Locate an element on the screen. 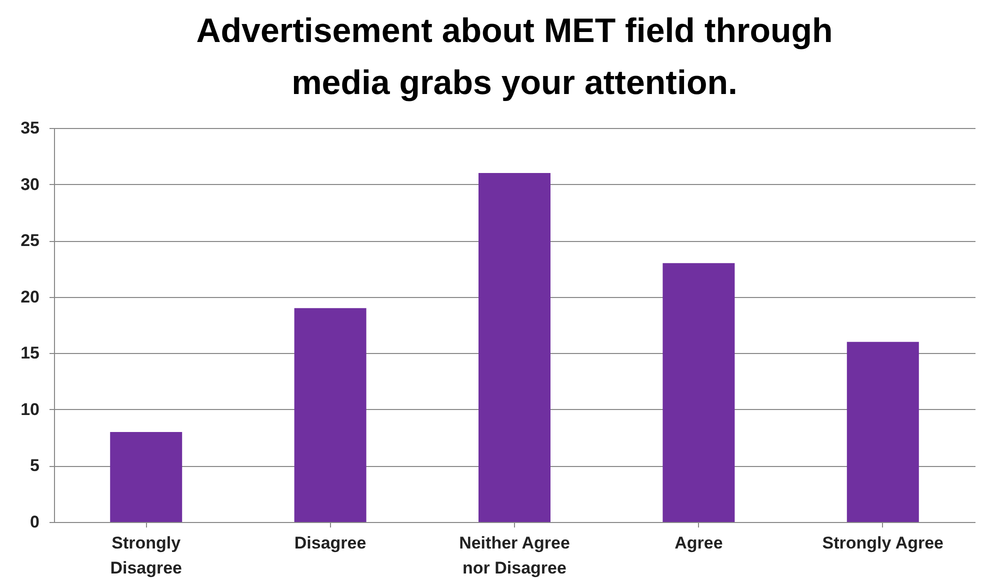  y-tick-label: 20 is located at coordinates (30, 296).